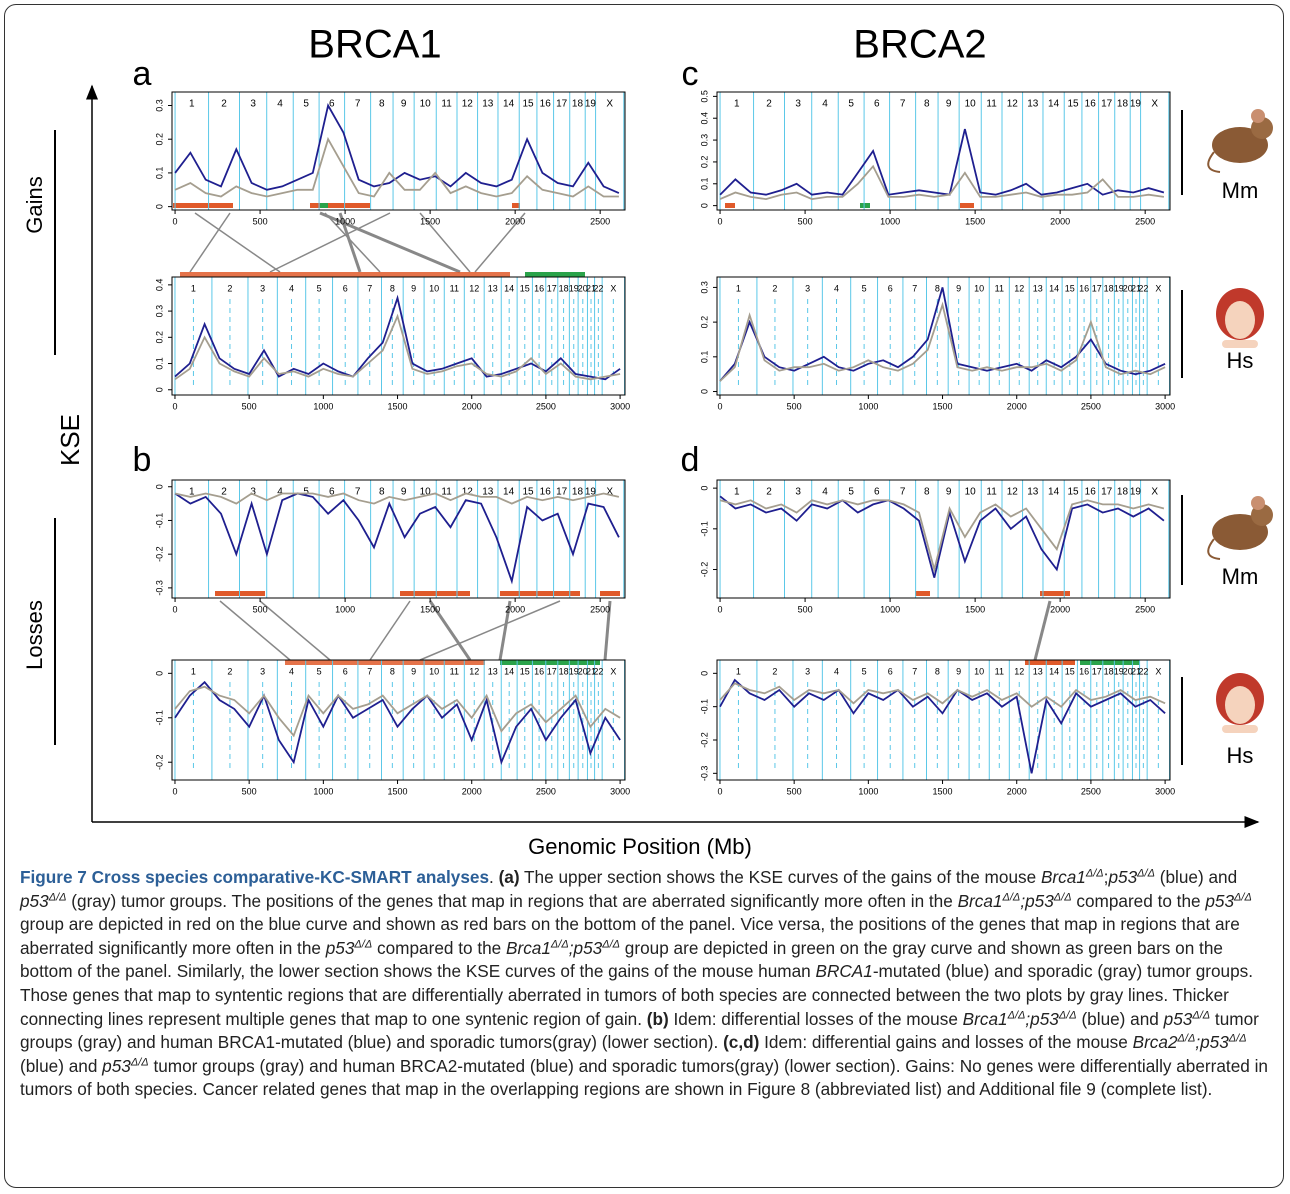 Image resolution: width=1290 pixels, height=1194 pixels. What do you see at coordinates (640, 846) in the screenshot?
I see `x-axis-label: Genomic Position (Mb)` at bounding box center [640, 846].